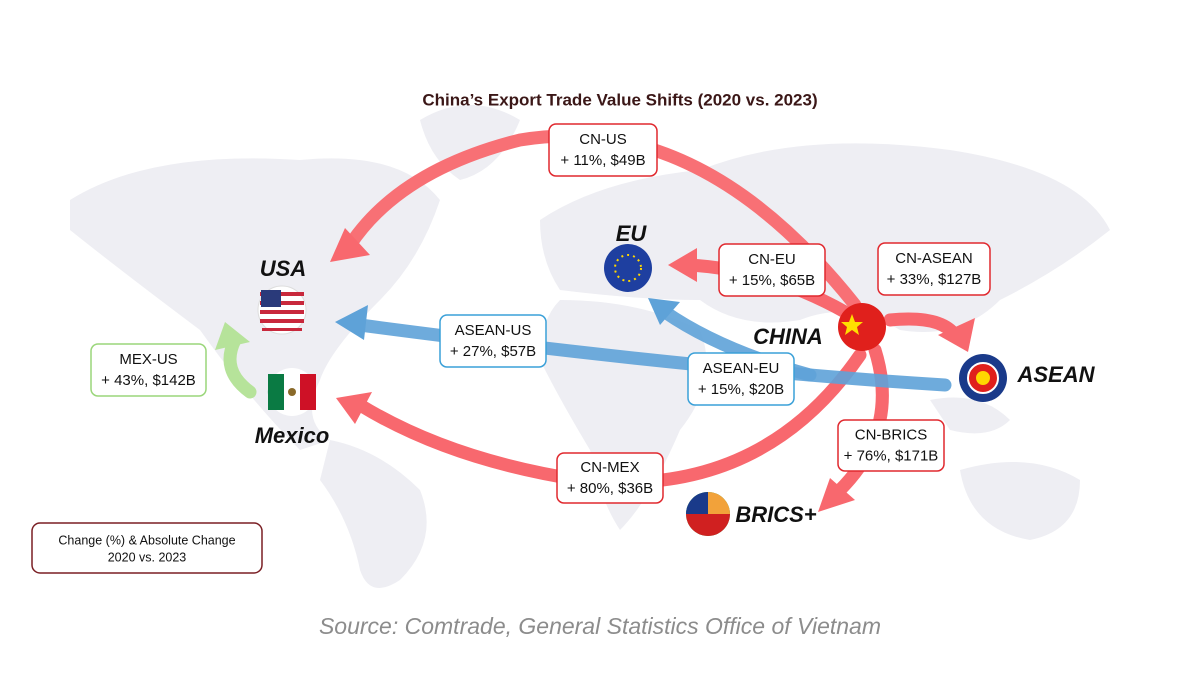  What do you see at coordinates (493, 330) in the screenshot?
I see `flow-route: ASEAN-US` at bounding box center [493, 330].